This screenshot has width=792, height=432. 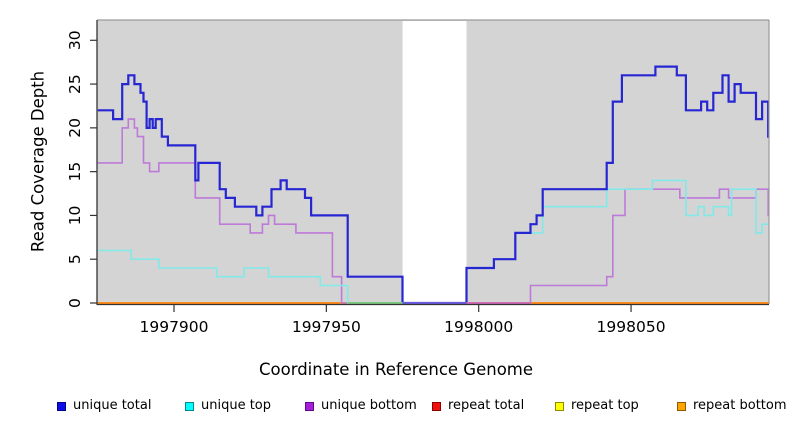 I want to click on legend-label: unique total, so click(x=112, y=405).